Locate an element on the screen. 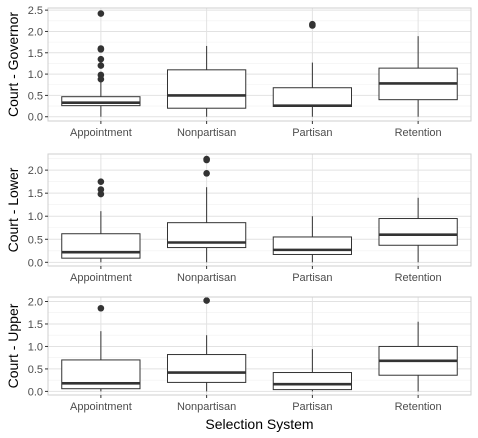 The height and width of the screenshot is (438, 478). x-axis-label: Selection System is located at coordinates (259, 424).